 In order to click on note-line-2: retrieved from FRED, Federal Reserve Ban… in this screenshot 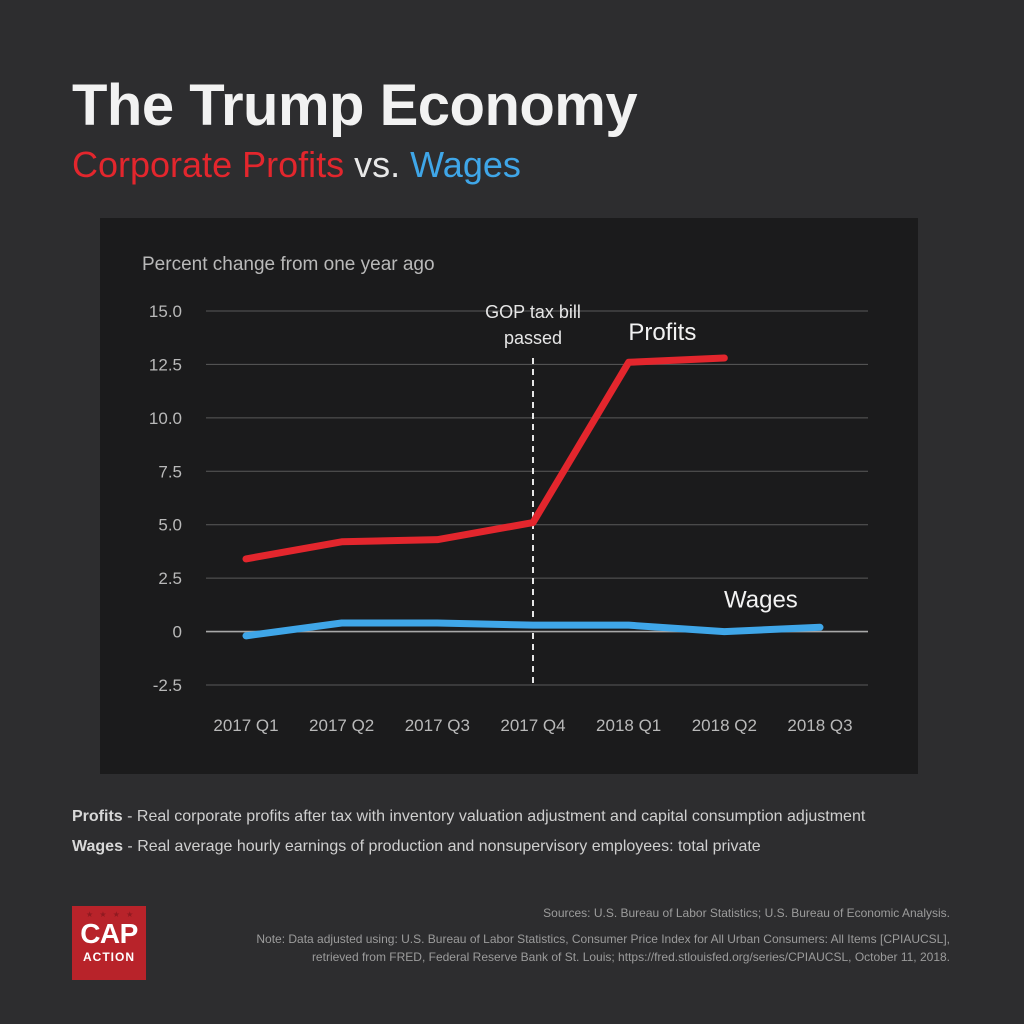, I will do `click(630, 957)`.